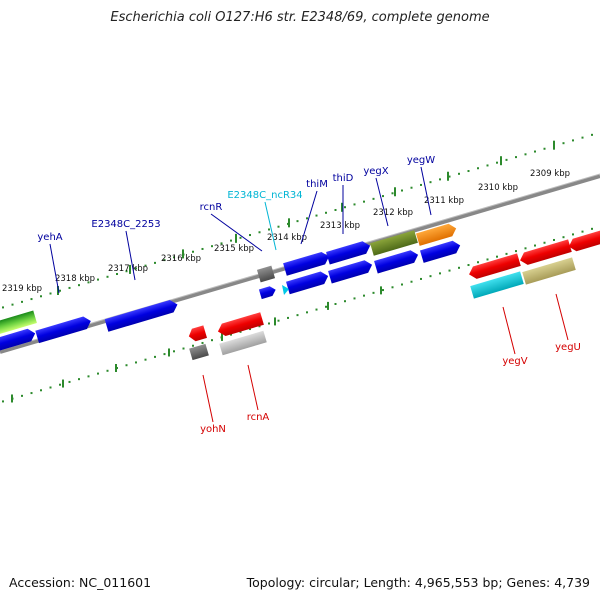 Image resolution: width=600 pixels, height=600 pixels. What do you see at coordinates (498, 188) in the screenshot?
I see `scale-label: 2310 kbp` at bounding box center [498, 188].